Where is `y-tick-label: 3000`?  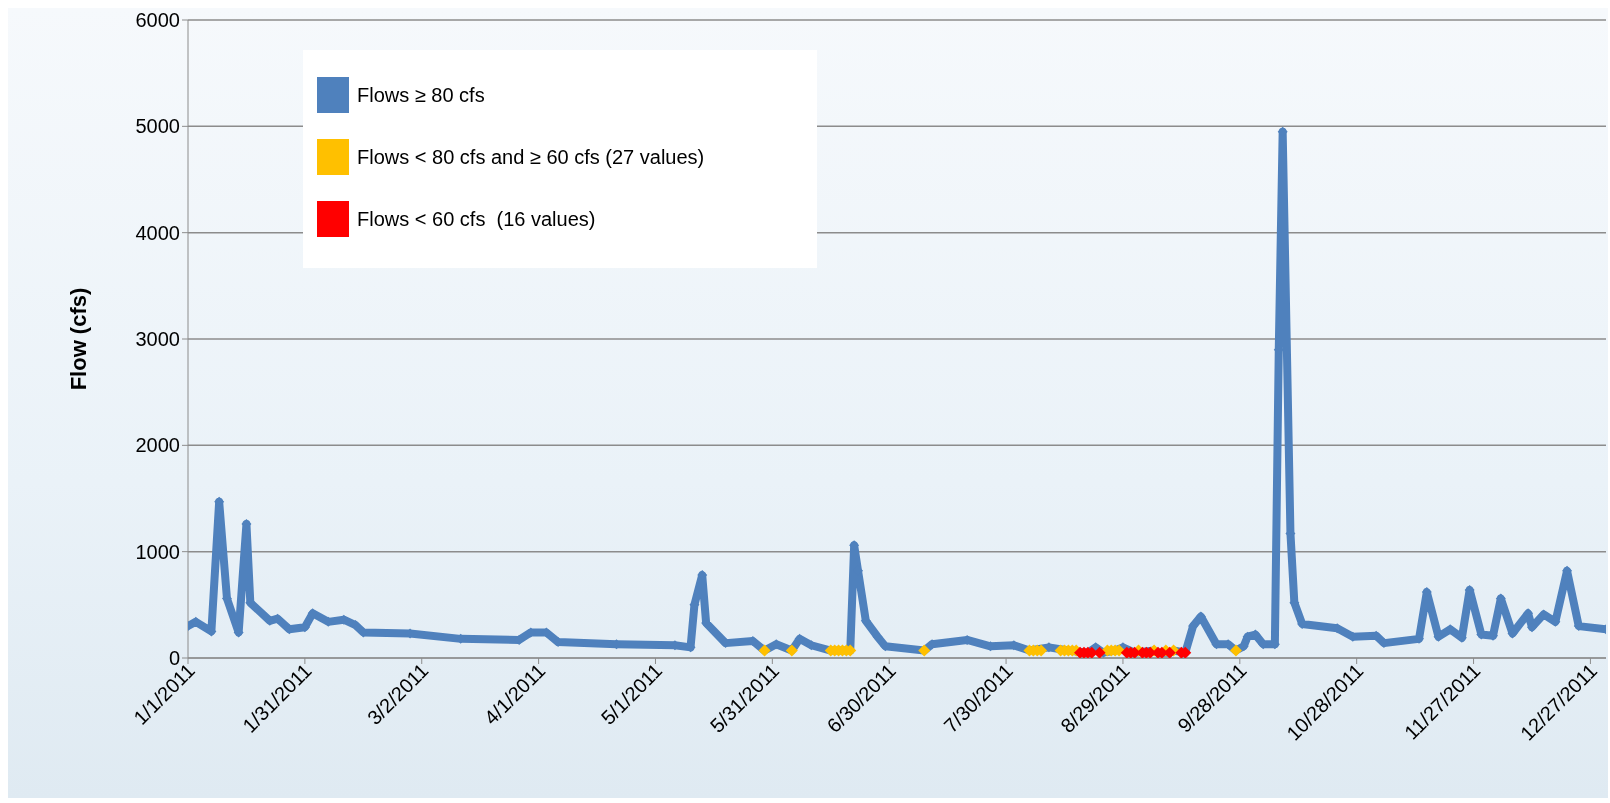
y-tick-label: 3000 is located at coordinates (157, 339).